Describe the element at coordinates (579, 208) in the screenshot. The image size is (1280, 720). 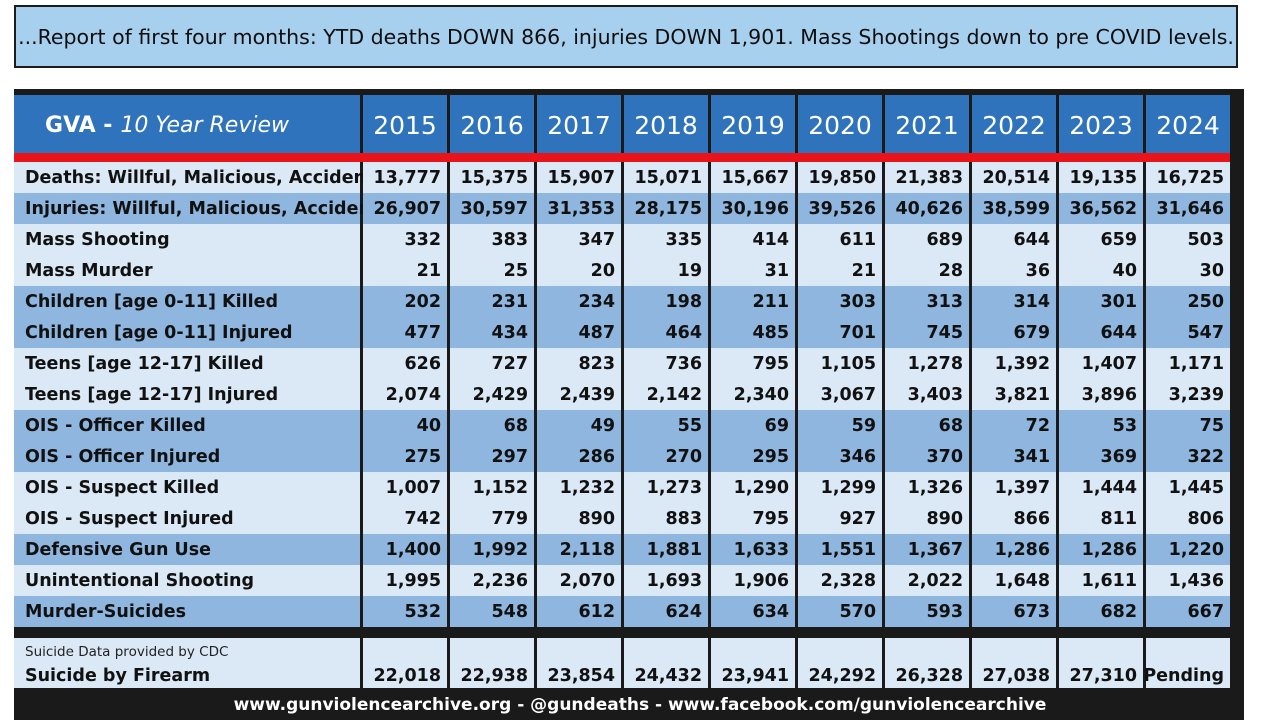
I see `table-cell: 31,353` at that location.